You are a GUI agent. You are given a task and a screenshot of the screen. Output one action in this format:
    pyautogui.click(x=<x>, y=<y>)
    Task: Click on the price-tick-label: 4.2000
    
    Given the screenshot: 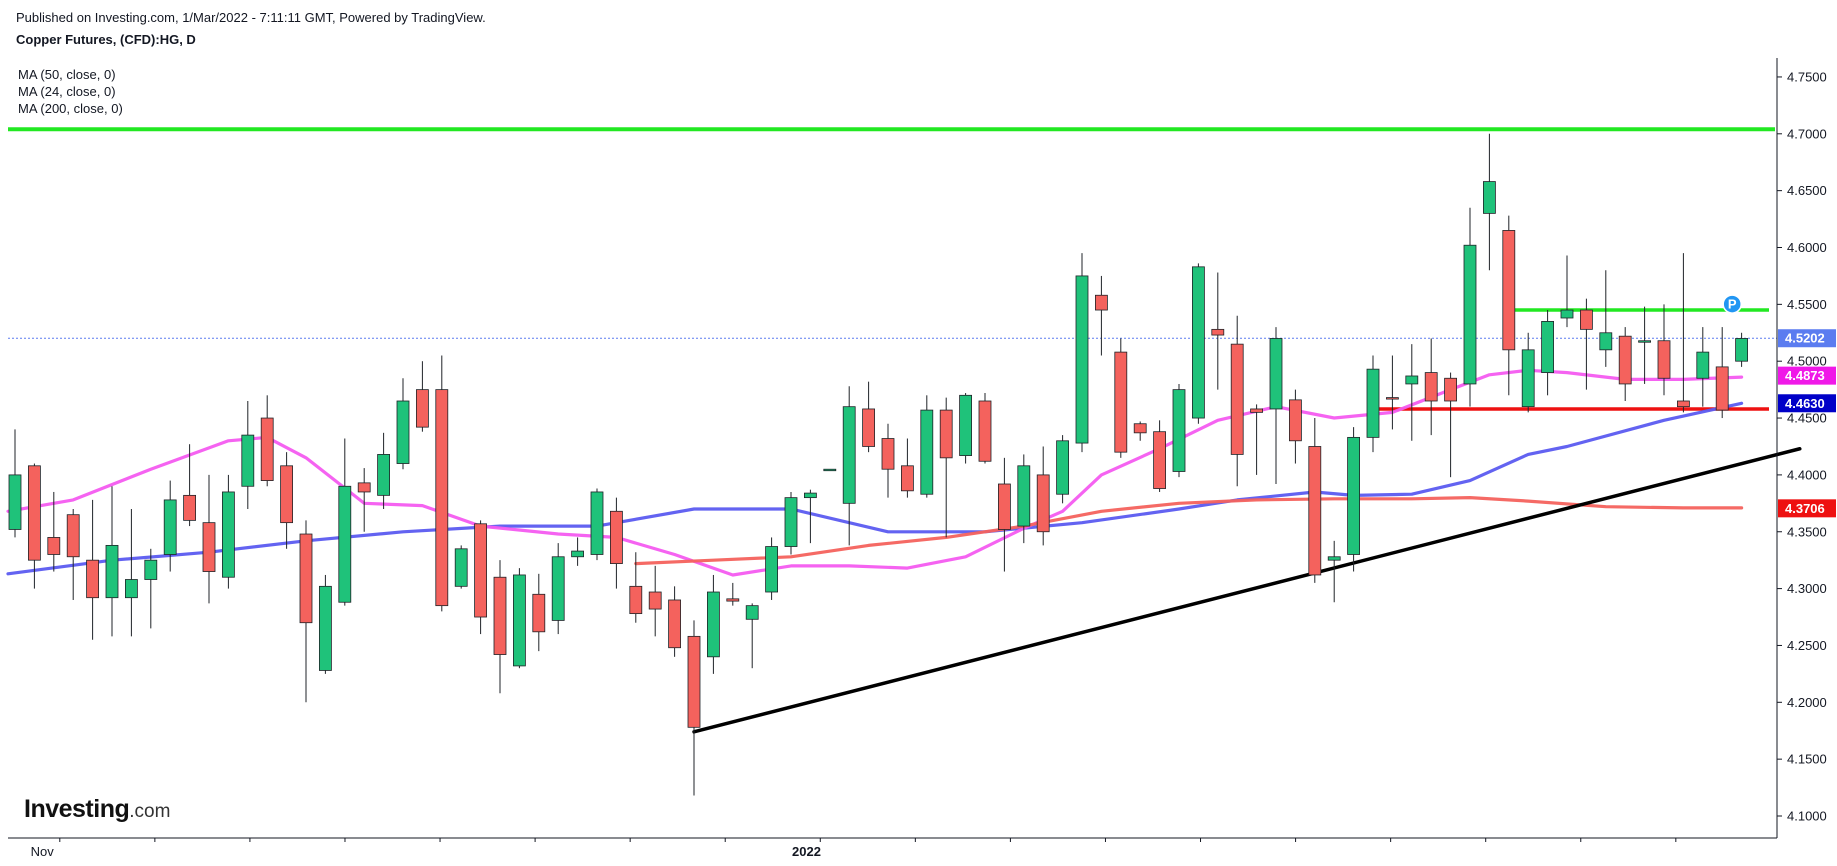 What is the action you would take?
    pyautogui.click(x=1807, y=702)
    